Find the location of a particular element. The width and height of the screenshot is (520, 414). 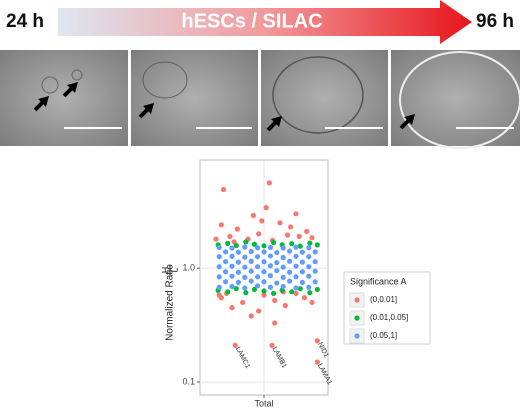

y-axis-label: Normalized Ratio is located at coordinates (170, 302).